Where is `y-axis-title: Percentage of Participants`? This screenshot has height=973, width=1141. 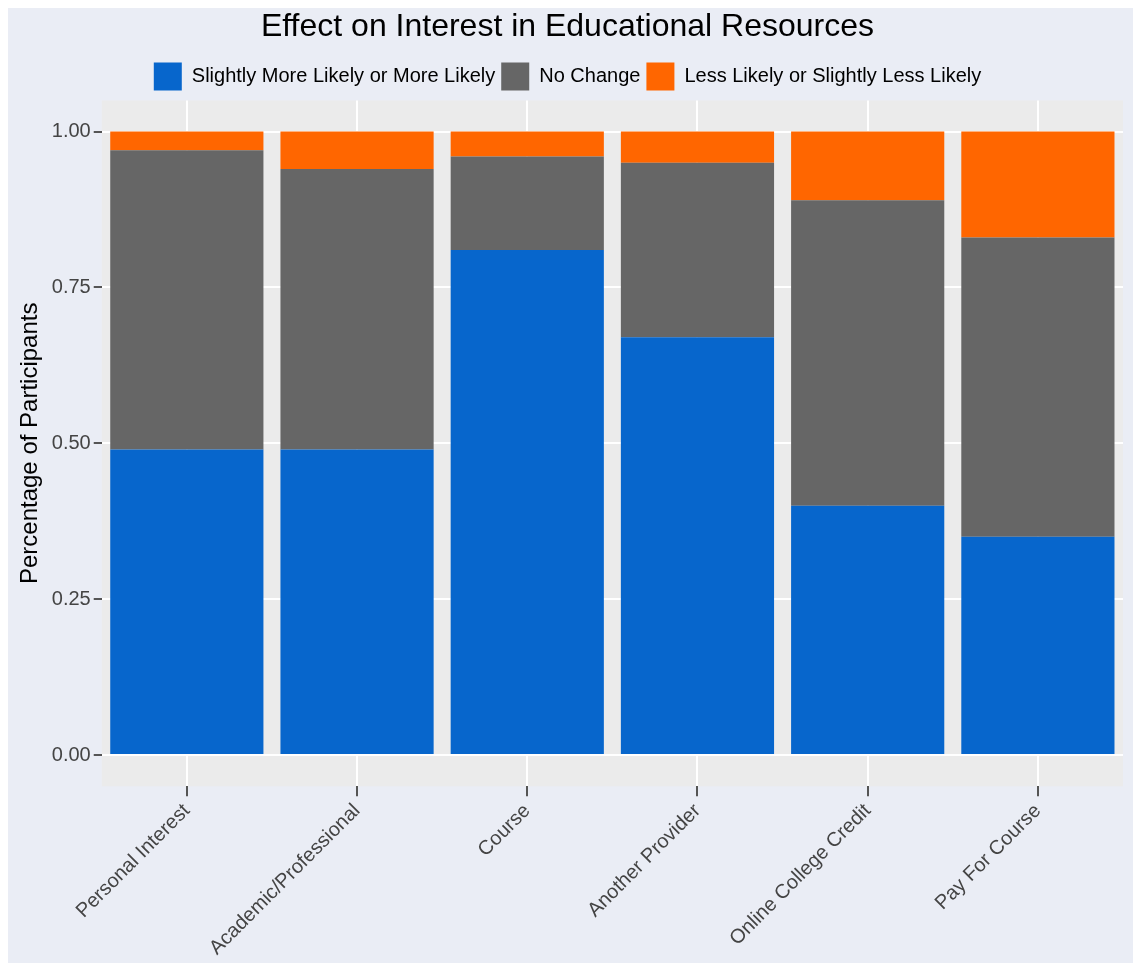
y-axis-title: Percentage of Participants is located at coordinates (29, 443).